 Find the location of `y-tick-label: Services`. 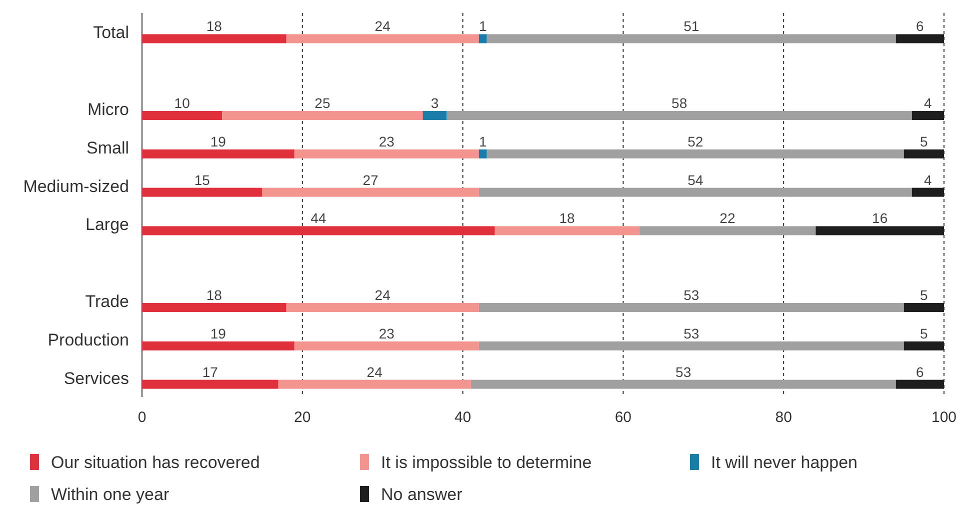

y-tick-label: Services is located at coordinates (96, 378).